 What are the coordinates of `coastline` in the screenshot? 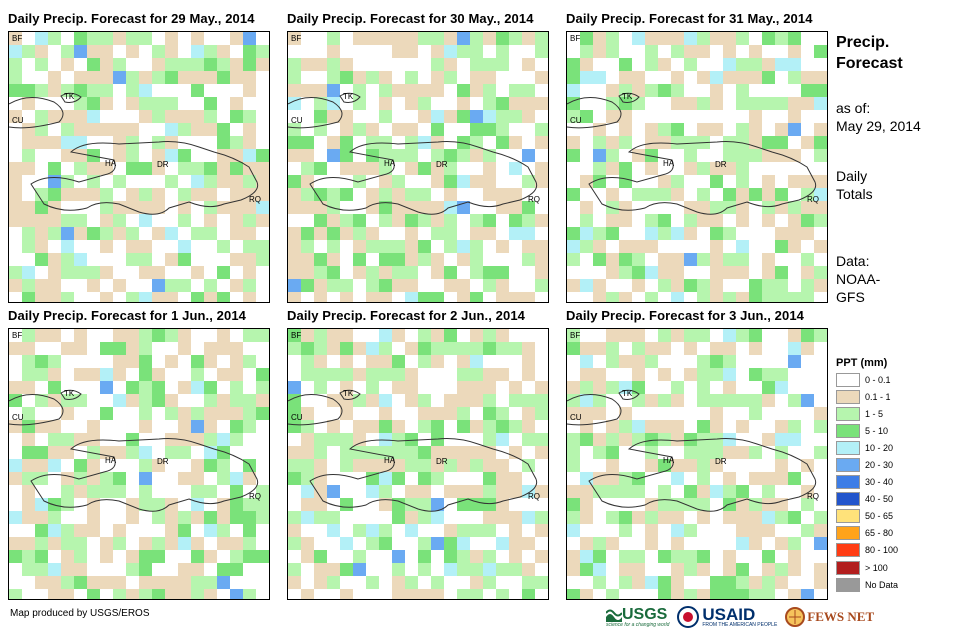 It's located at (350, 97).